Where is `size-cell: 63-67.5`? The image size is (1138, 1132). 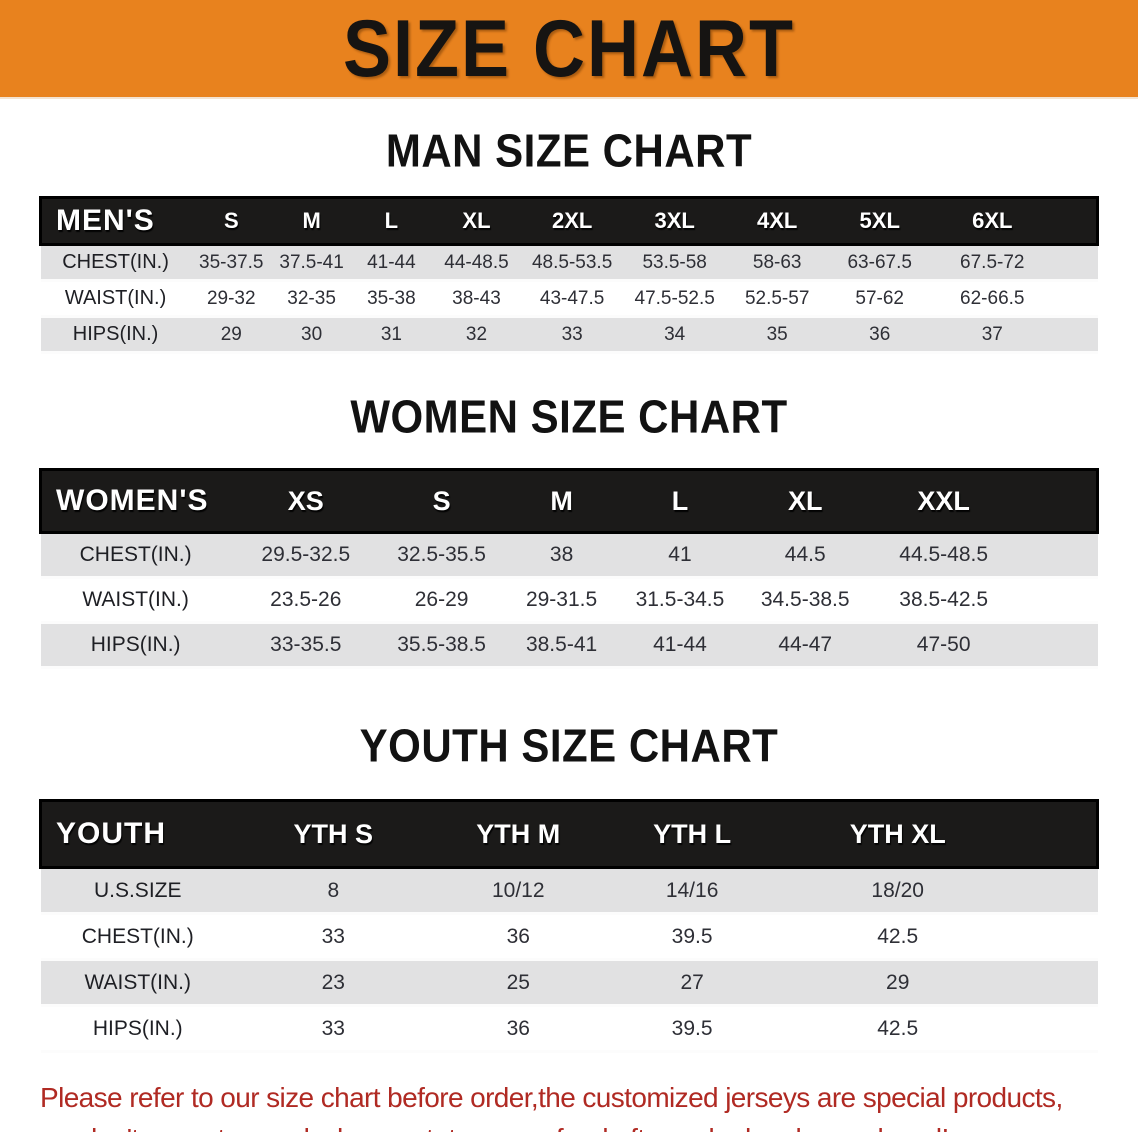 size-cell: 63-67.5 is located at coordinates (879, 263).